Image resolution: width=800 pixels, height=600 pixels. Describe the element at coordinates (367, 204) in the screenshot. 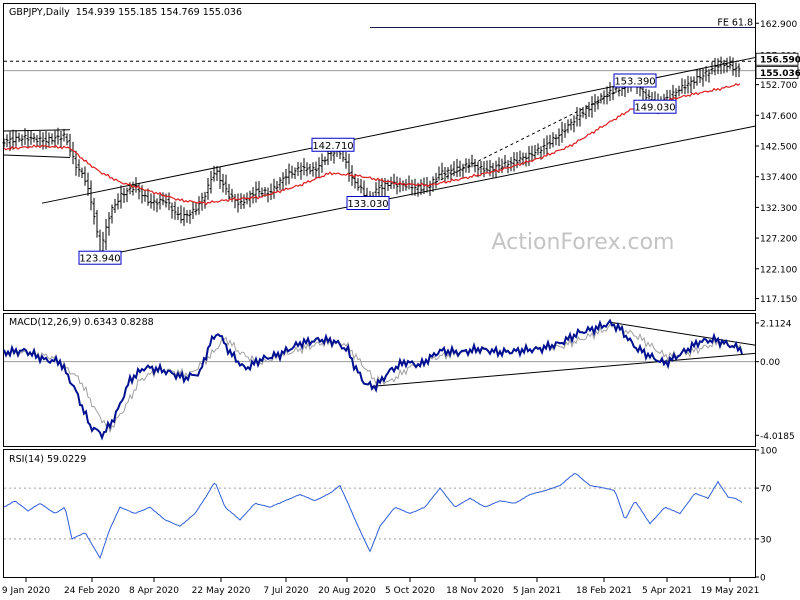

I see `annotation-text: 133.030` at that location.